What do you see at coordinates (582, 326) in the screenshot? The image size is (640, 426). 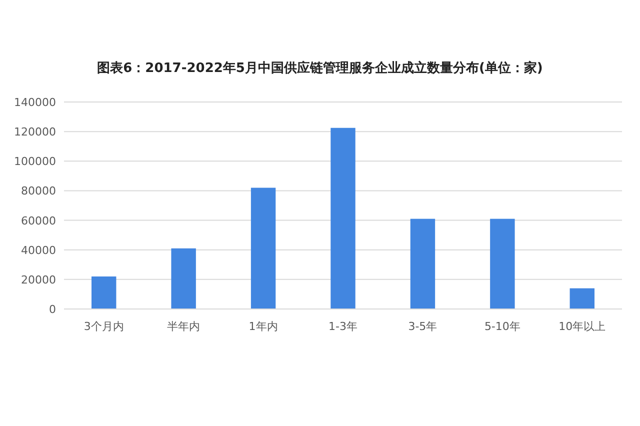 I see `x-tick-label: 10年以上` at bounding box center [582, 326].